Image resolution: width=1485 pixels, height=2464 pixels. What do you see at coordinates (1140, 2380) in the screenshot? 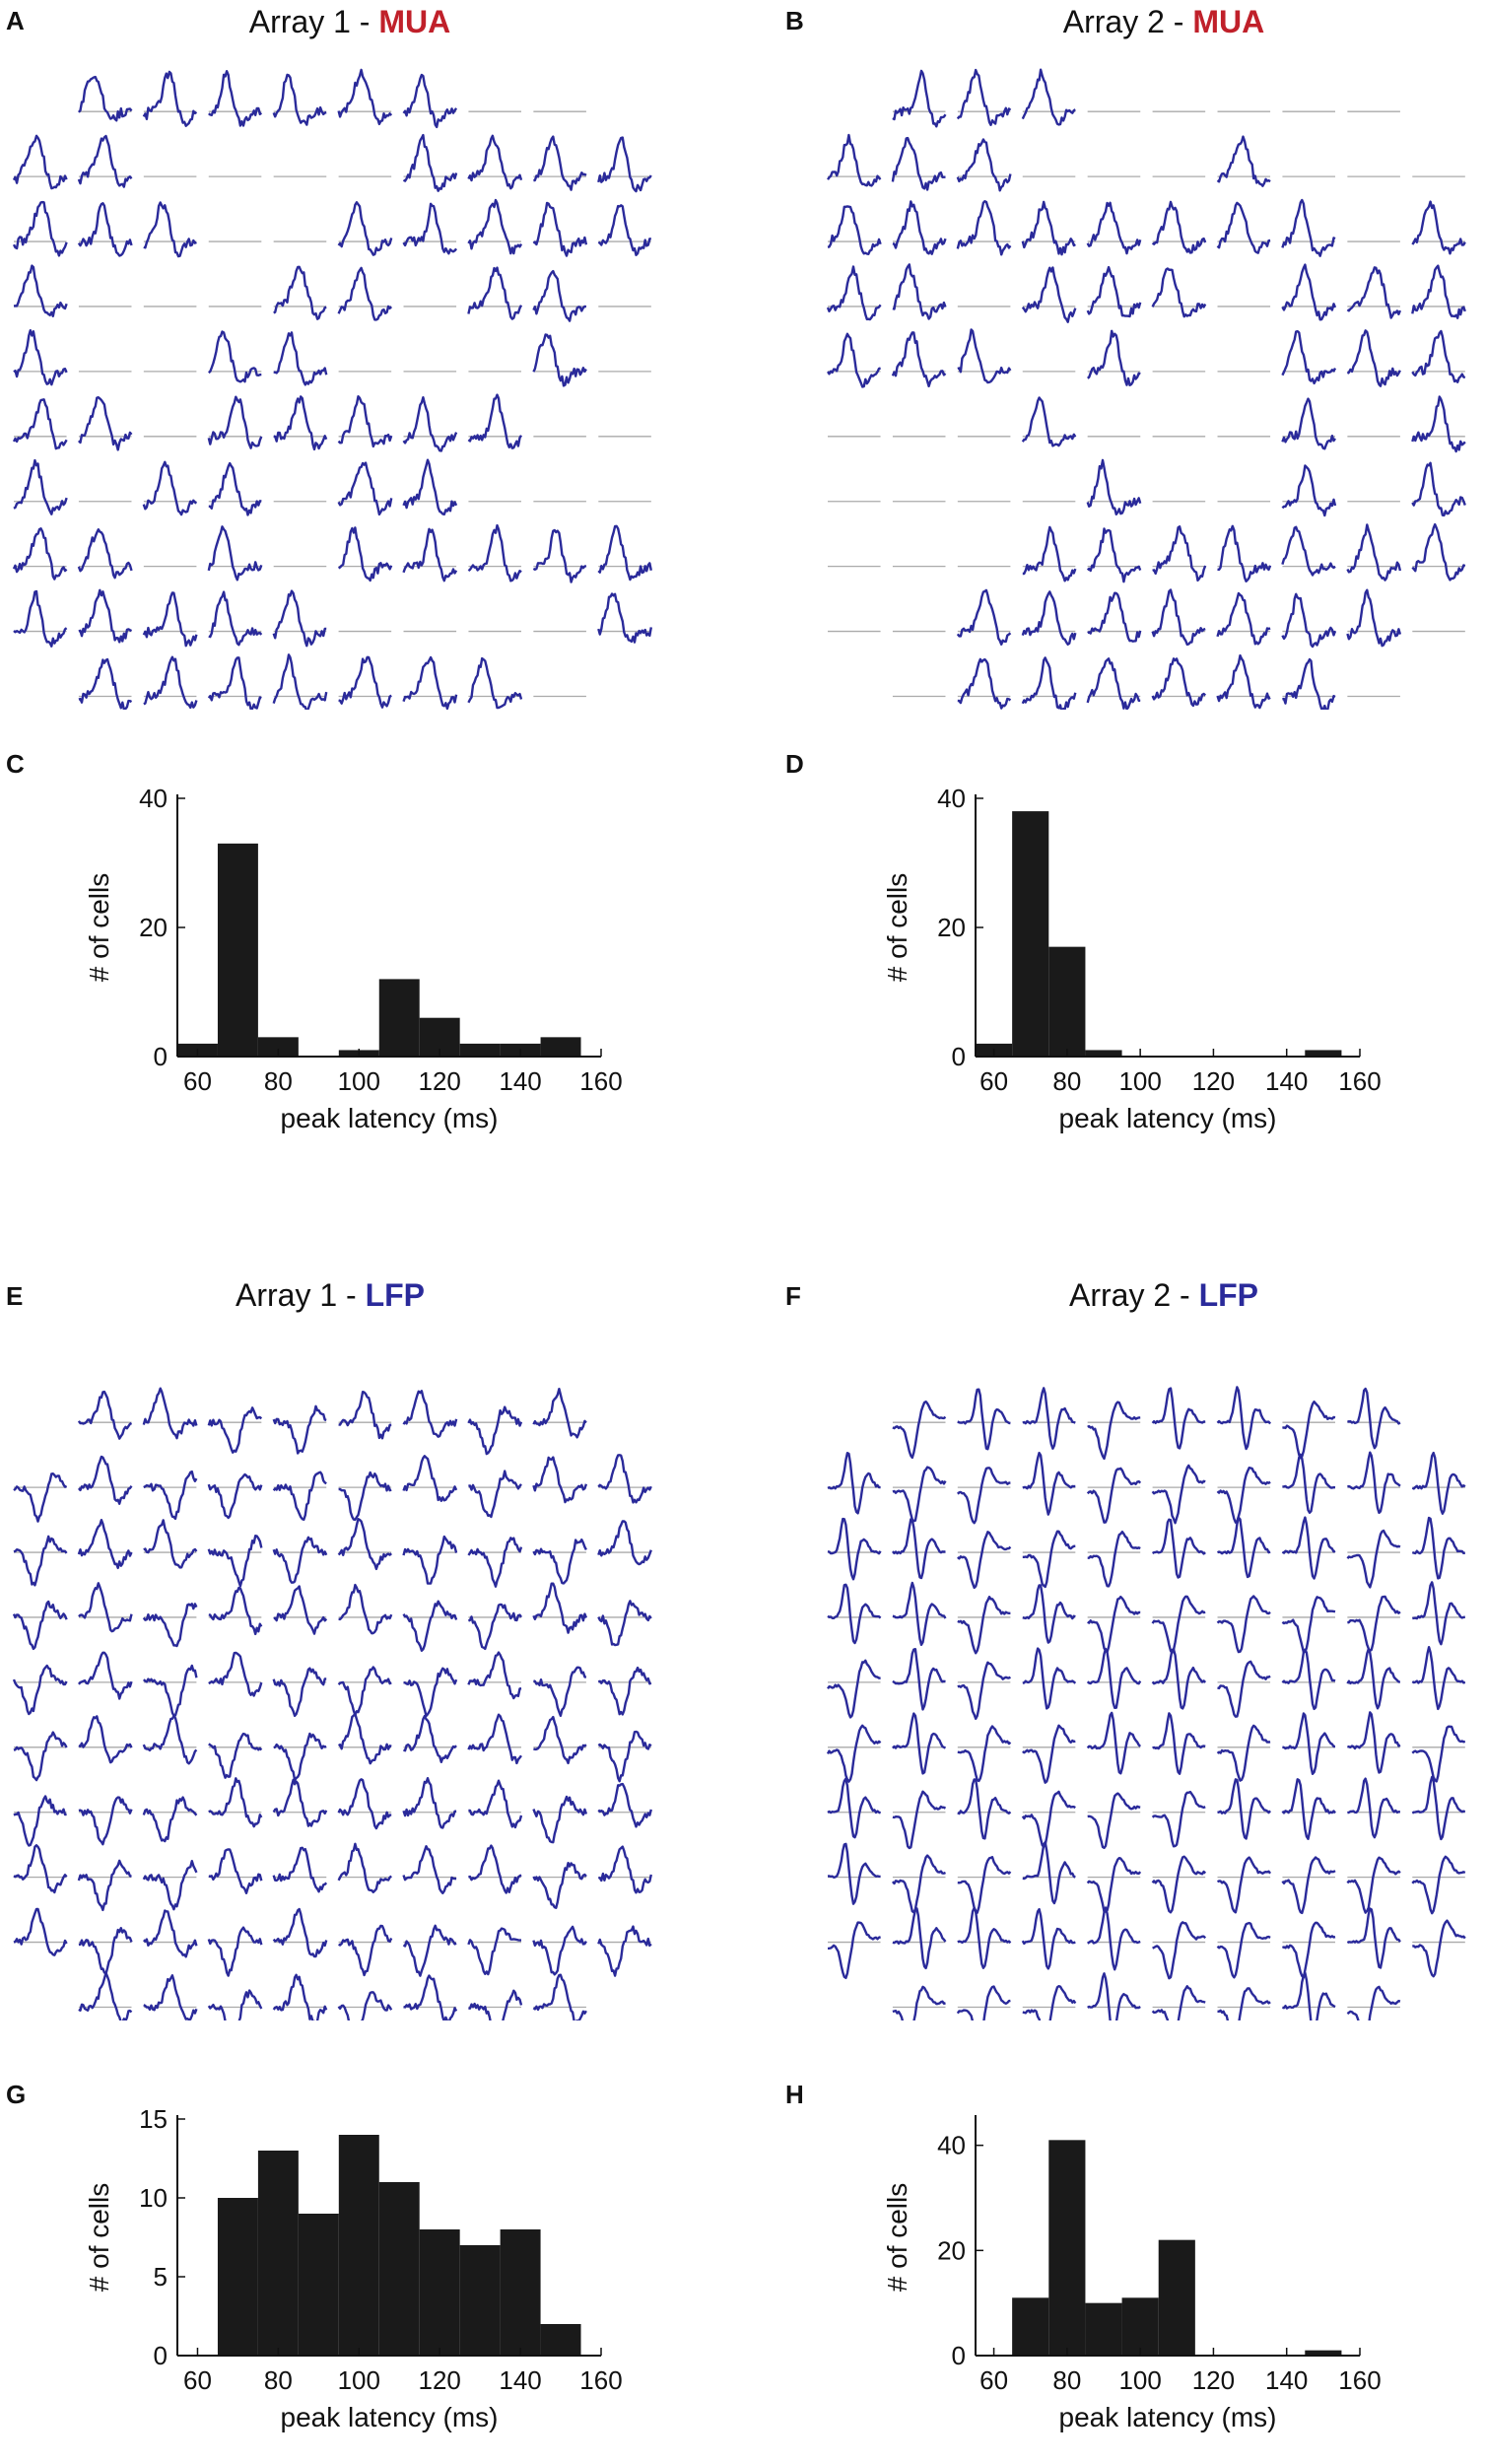
I see `x-tick-label: 100` at bounding box center [1140, 2380].